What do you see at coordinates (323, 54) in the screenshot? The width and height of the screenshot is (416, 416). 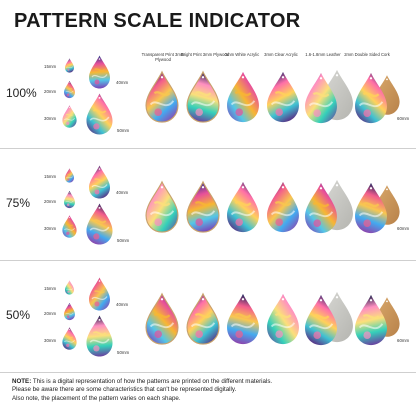 I see `material-label-leather: 1.6-1.8mm Leather` at bounding box center [323, 54].